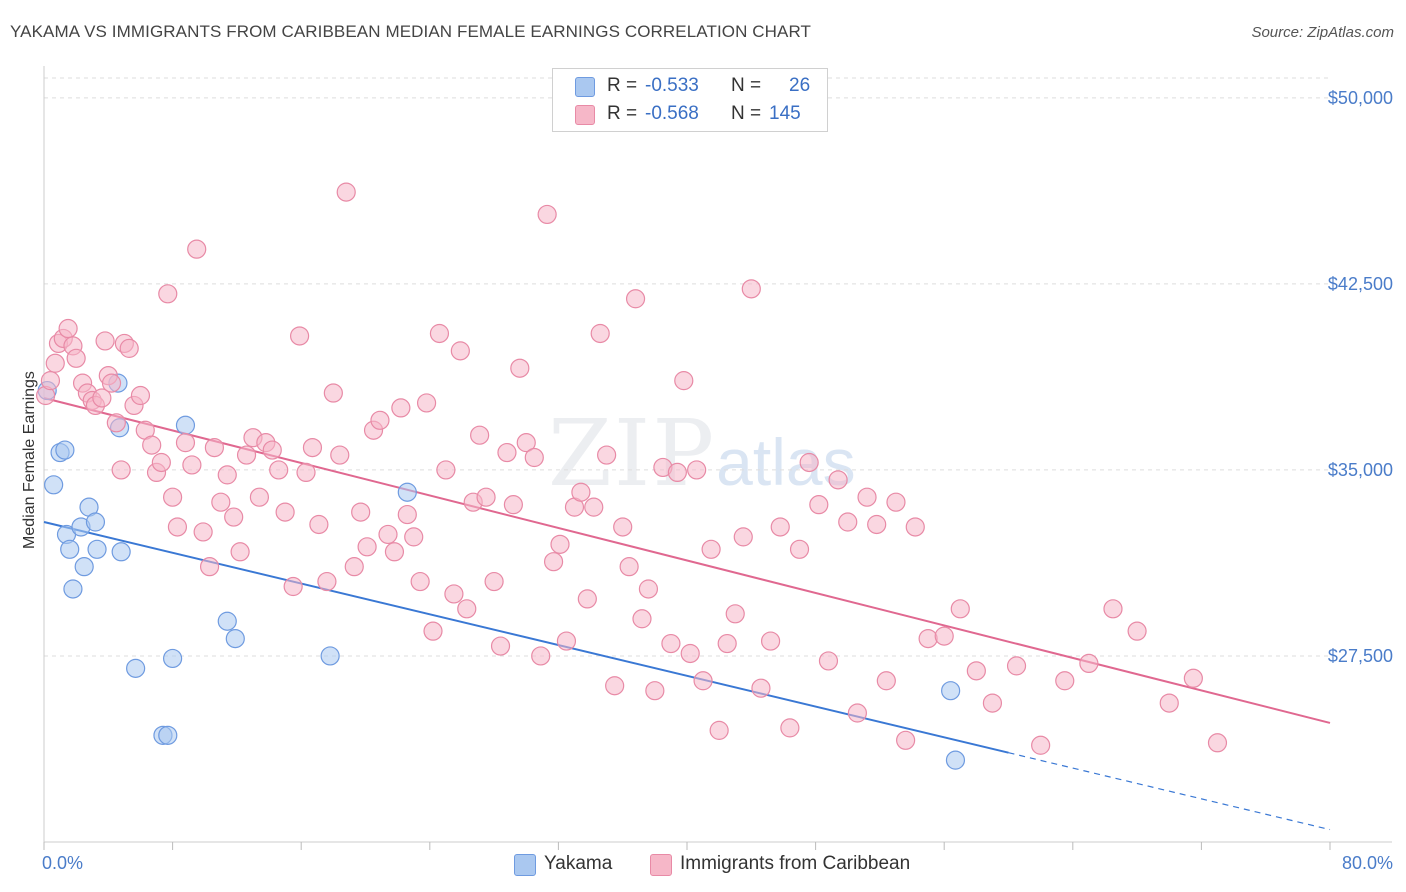 This screenshot has width=1406, height=892. What do you see at coordinates (661, 865) in the screenshot?
I see `series-swatch-caribbean` at bounding box center [661, 865].